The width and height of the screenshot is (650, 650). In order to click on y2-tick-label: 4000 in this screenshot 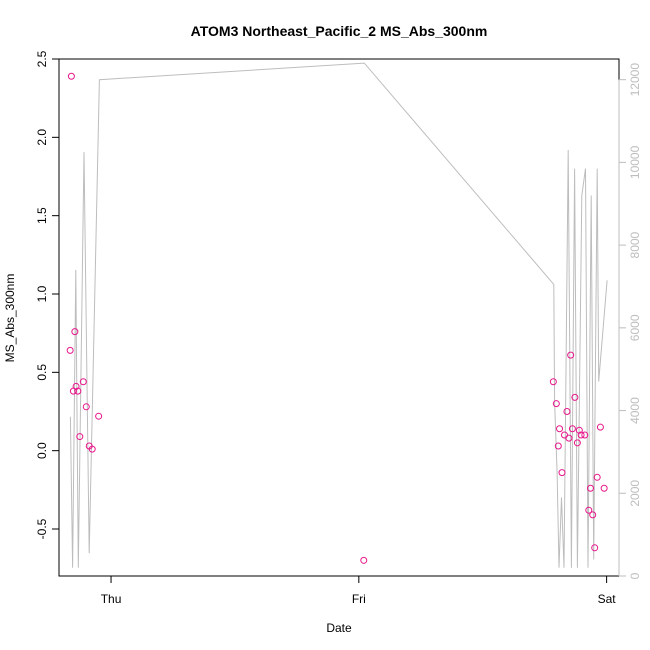, I will do `click(635, 410)`.